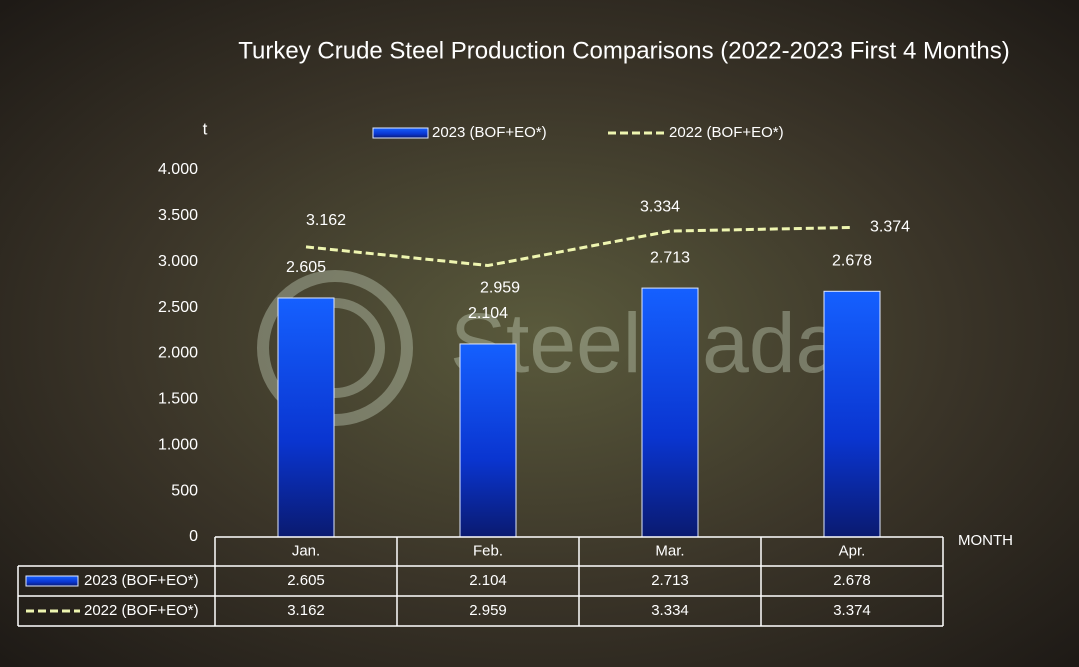  What do you see at coordinates (178, 307) in the screenshot?
I see `y-tick-label: 2.500` at bounding box center [178, 307].